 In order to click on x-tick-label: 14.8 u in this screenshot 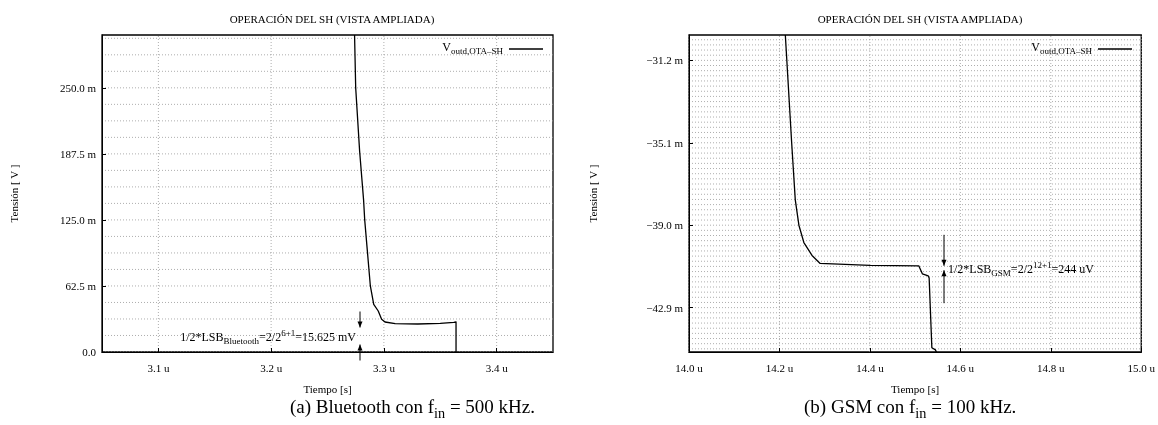, I will do `click(1051, 367)`.